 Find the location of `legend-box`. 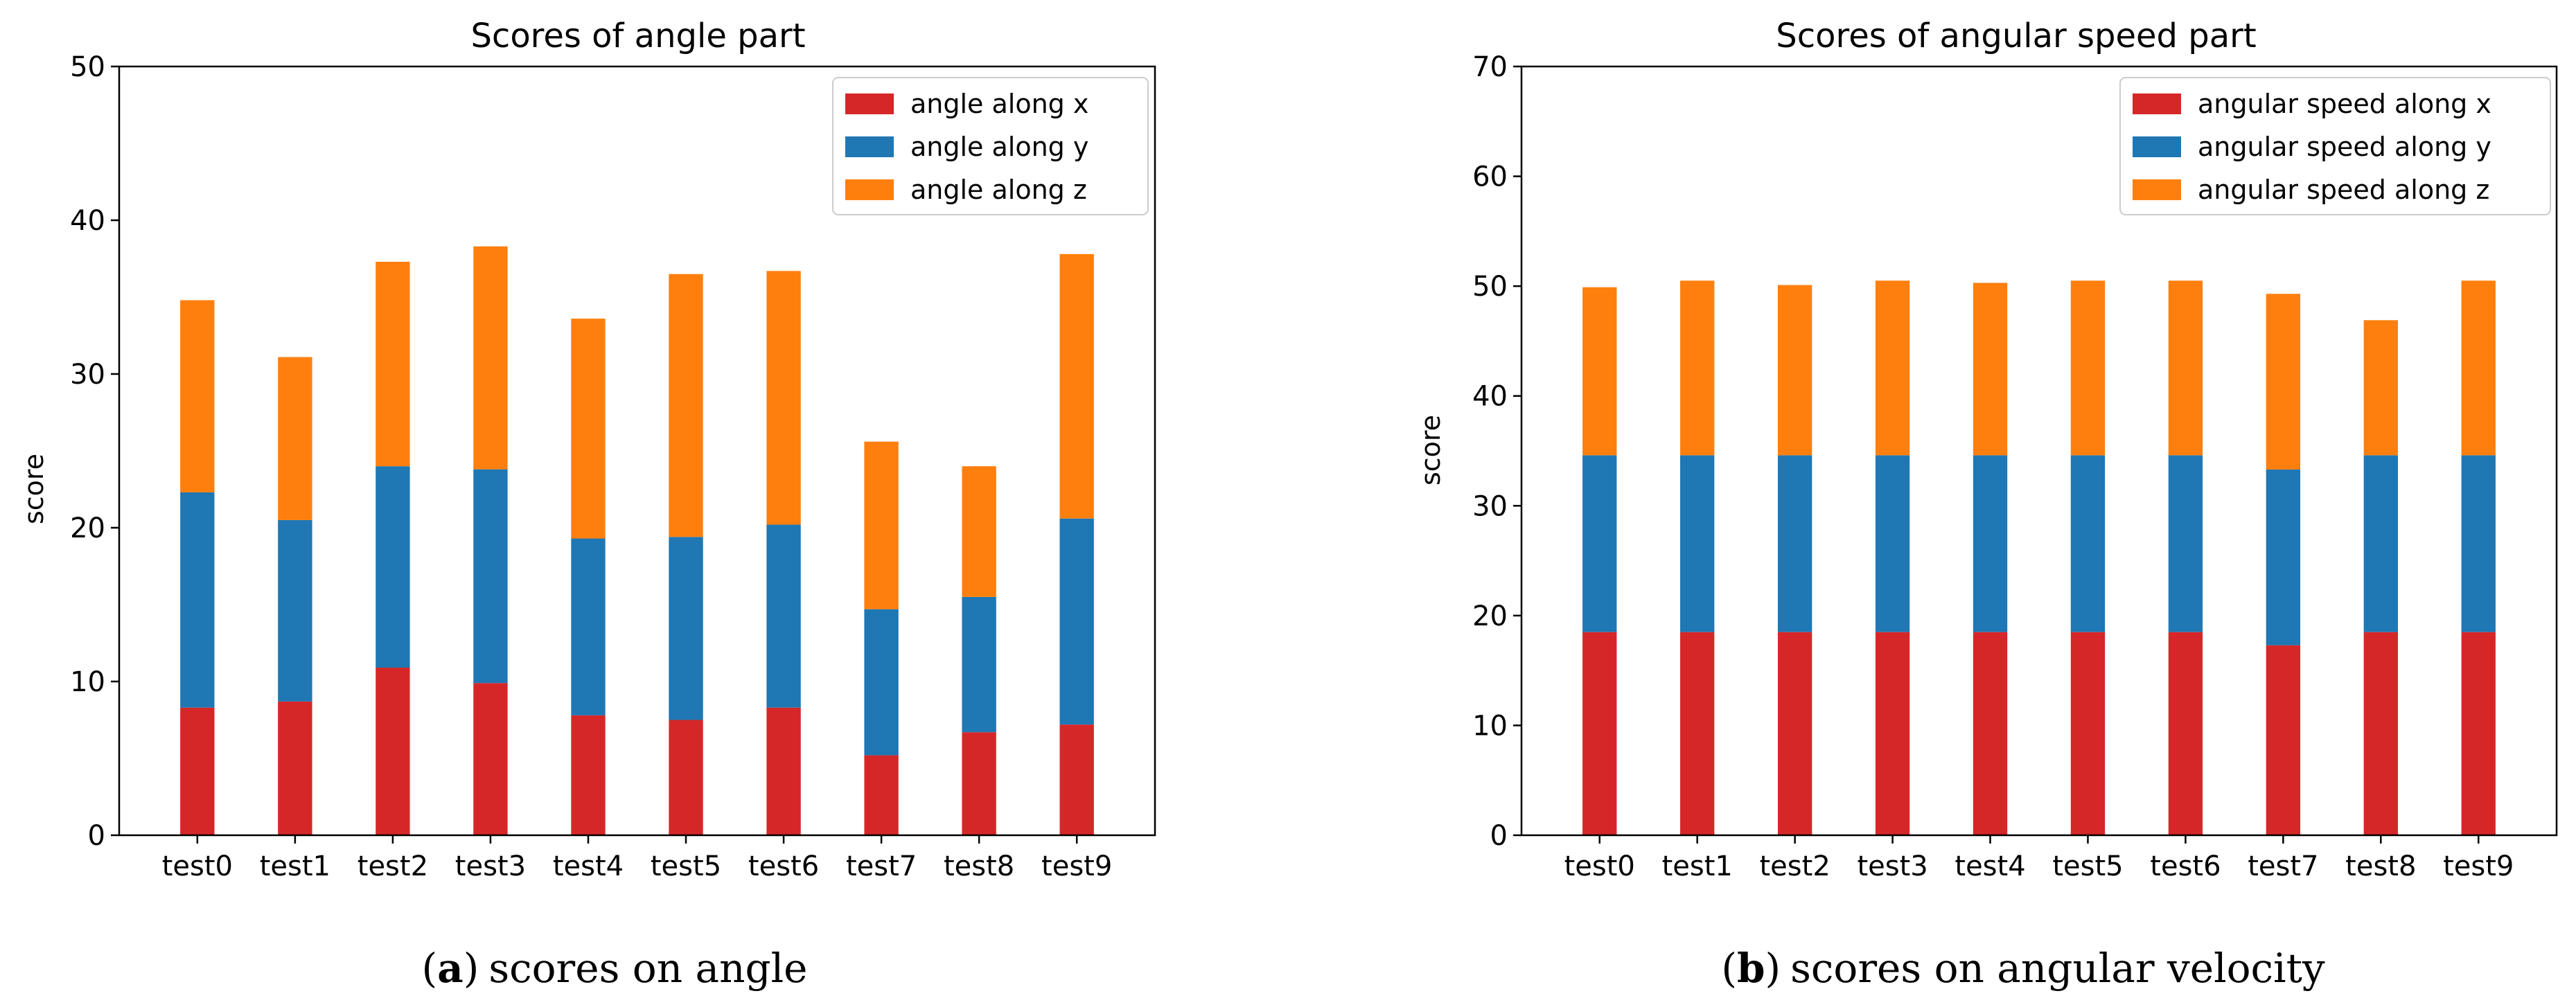

legend-box is located at coordinates (2335, 146).